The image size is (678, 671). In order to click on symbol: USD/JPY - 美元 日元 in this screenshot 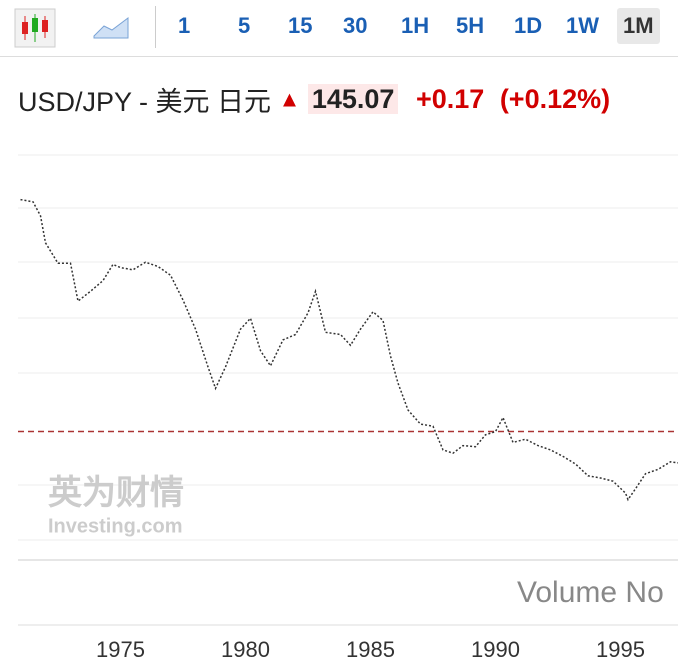, I will do `click(145, 102)`.